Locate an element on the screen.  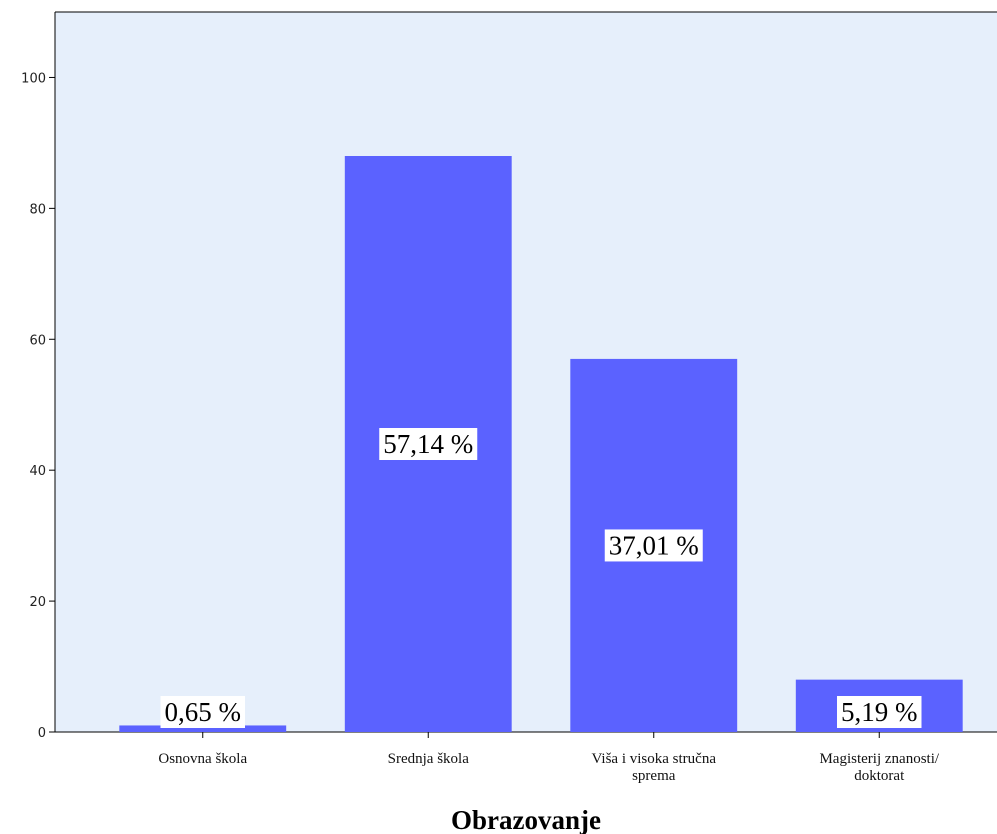
data-label: 37,01 % is located at coordinates (653, 545).